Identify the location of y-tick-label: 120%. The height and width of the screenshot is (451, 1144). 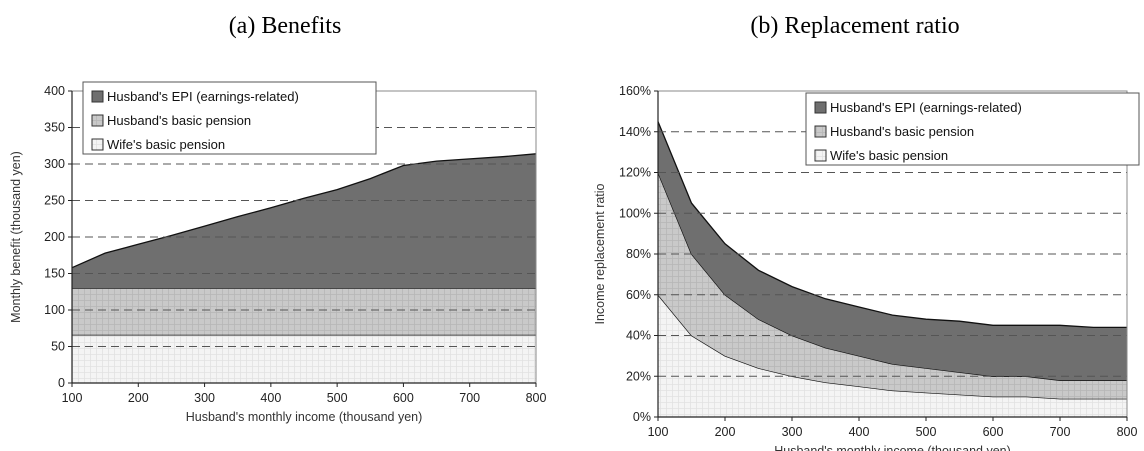
(635, 173).